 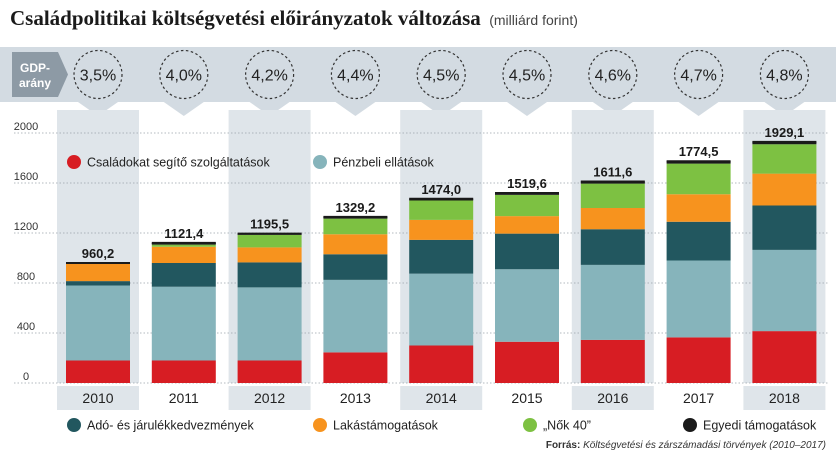 I want to click on total-label: 1474,0, so click(x=441, y=189).